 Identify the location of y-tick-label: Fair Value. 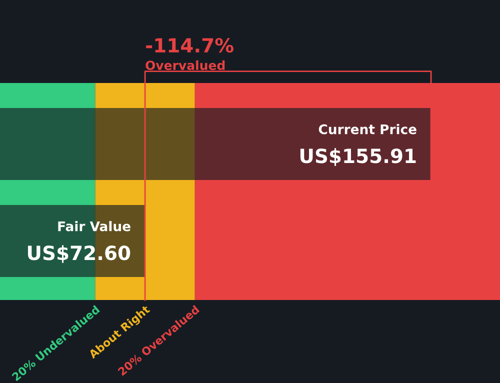
(94, 226).